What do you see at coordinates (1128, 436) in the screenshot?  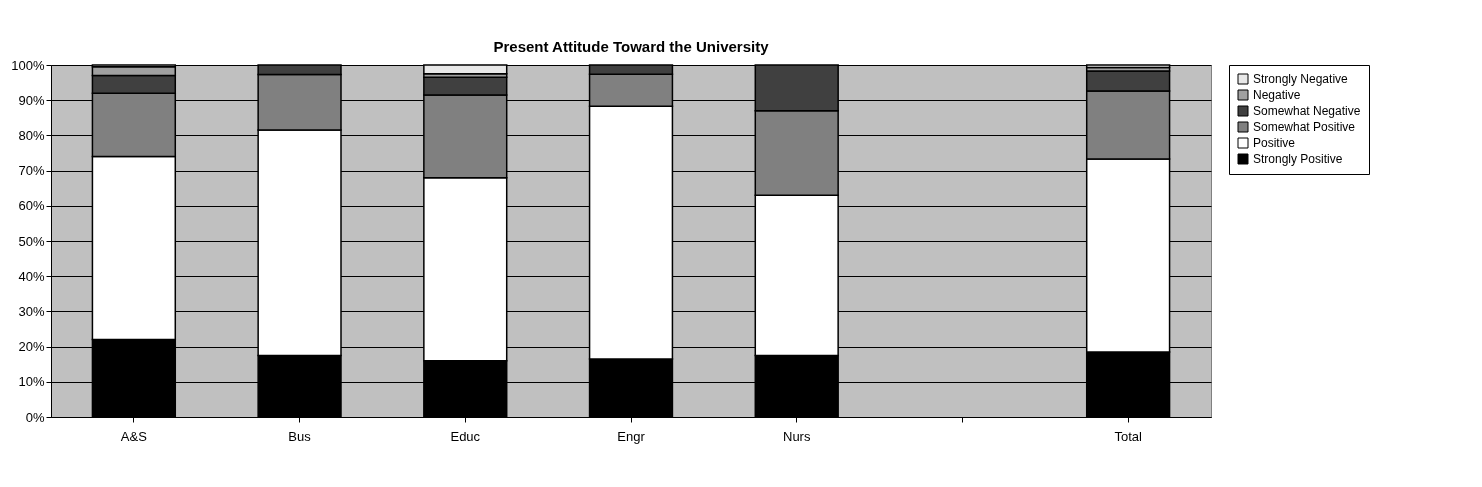 I see `x-tick-label: Total` at bounding box center [1128, 436].